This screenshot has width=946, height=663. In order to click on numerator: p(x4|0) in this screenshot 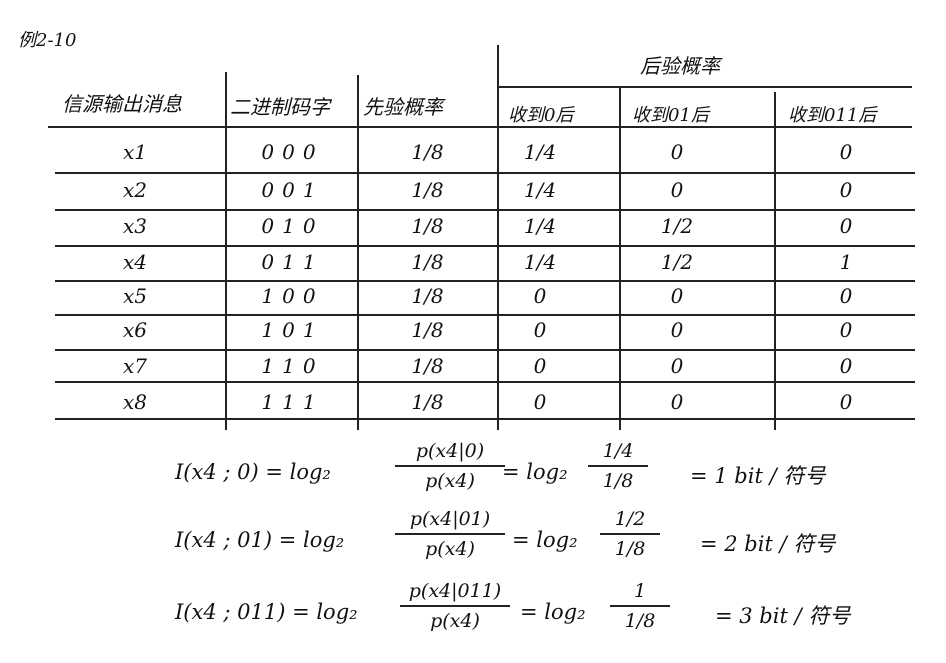, I will do `click(450, 451)`.